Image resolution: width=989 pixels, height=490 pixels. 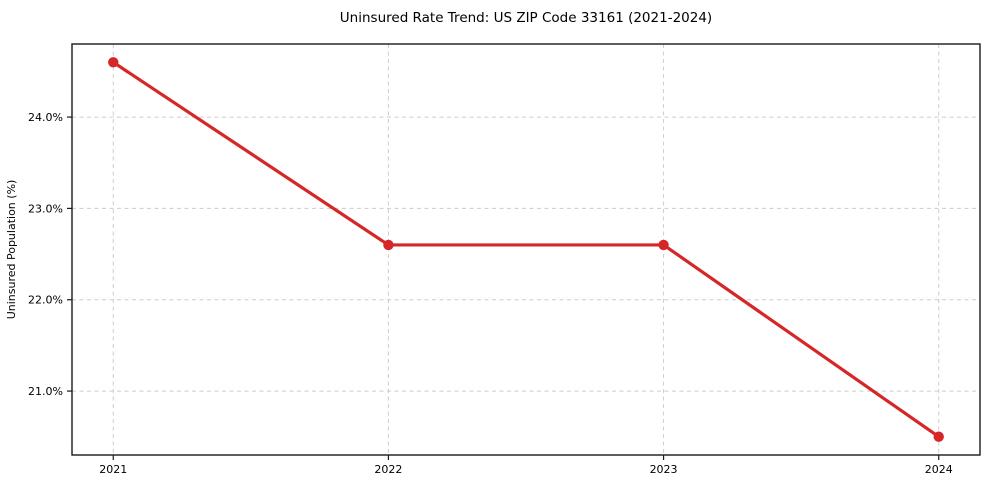 I want to click on x-tick-label: 2023, so click(x=664, y=469).